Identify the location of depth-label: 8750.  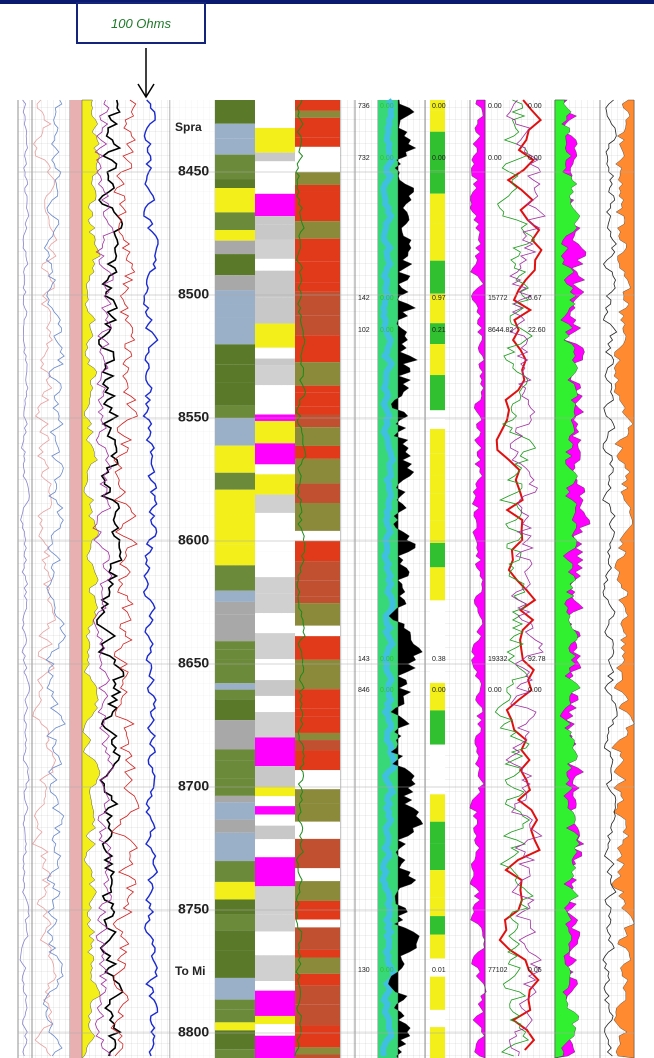
(193, 909).